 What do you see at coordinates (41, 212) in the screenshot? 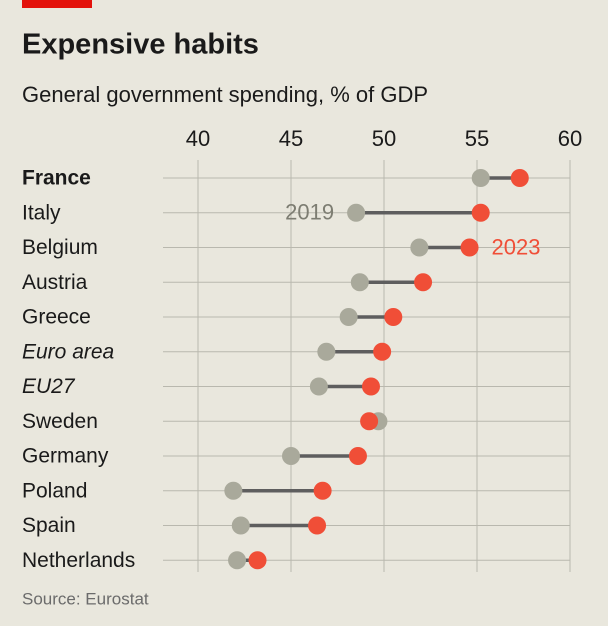
I see `category-label: Italy` at bounding box center [41, 212].